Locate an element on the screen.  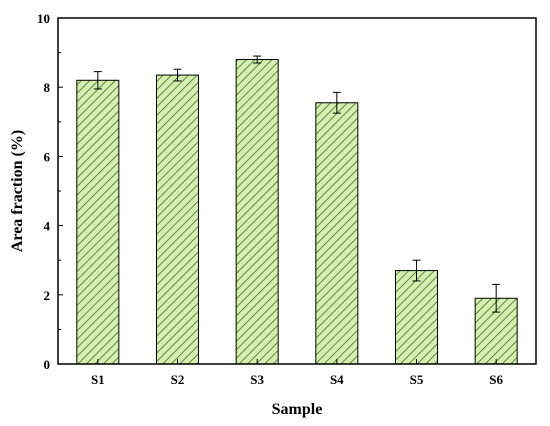
bar-s4 is located at coordinates (337, 233).